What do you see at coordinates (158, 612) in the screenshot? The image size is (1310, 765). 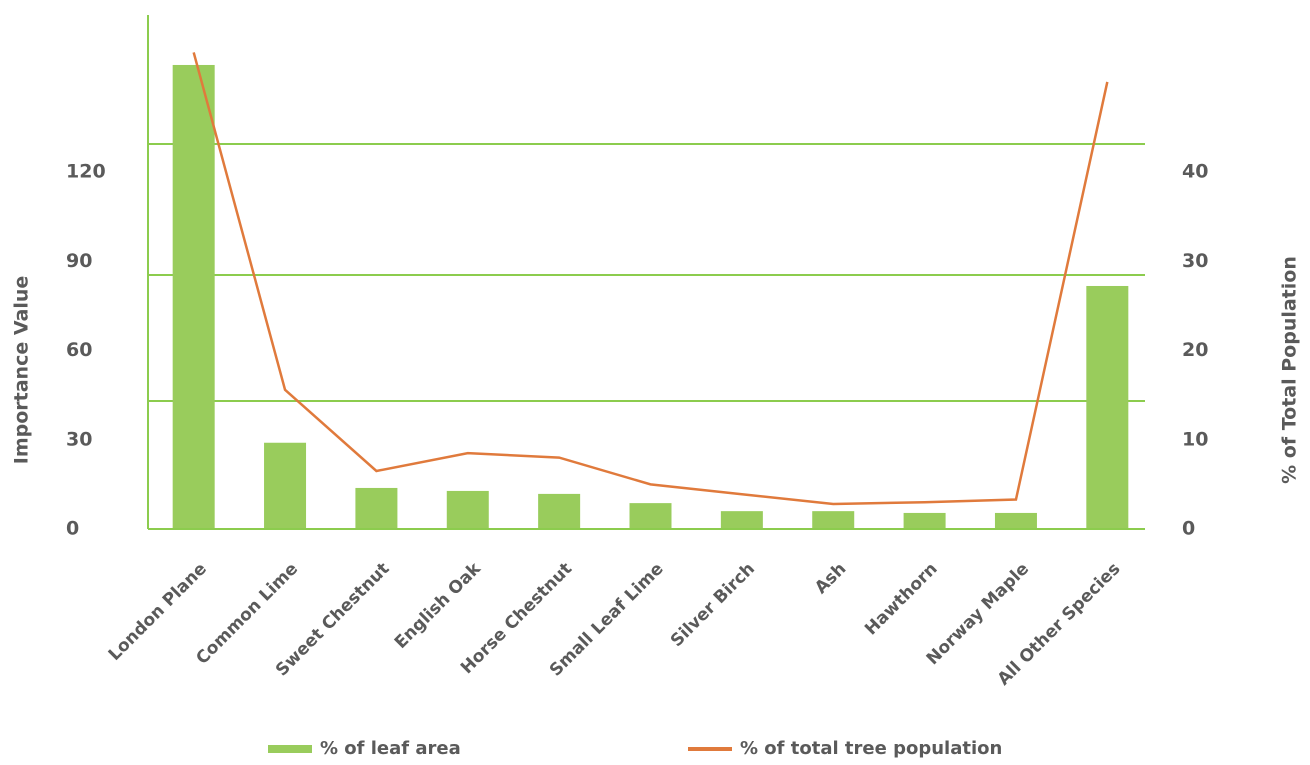 I see `x-tick-label: London Plane` at bounding box center [158, 612].